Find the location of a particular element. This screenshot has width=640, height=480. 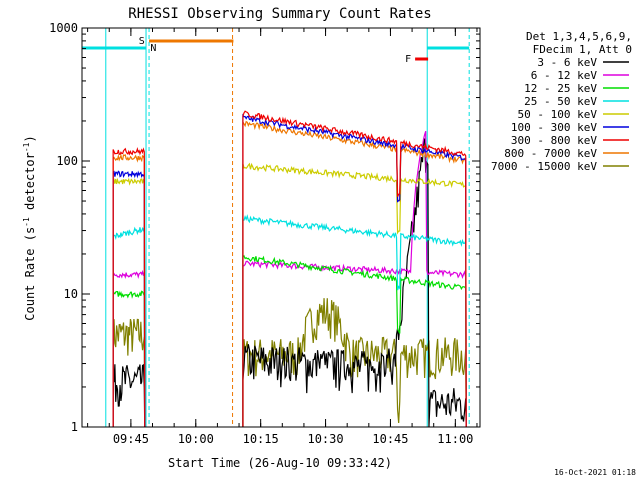

y-axis-label-sup2: -1 is located at coordinates (26, 147).